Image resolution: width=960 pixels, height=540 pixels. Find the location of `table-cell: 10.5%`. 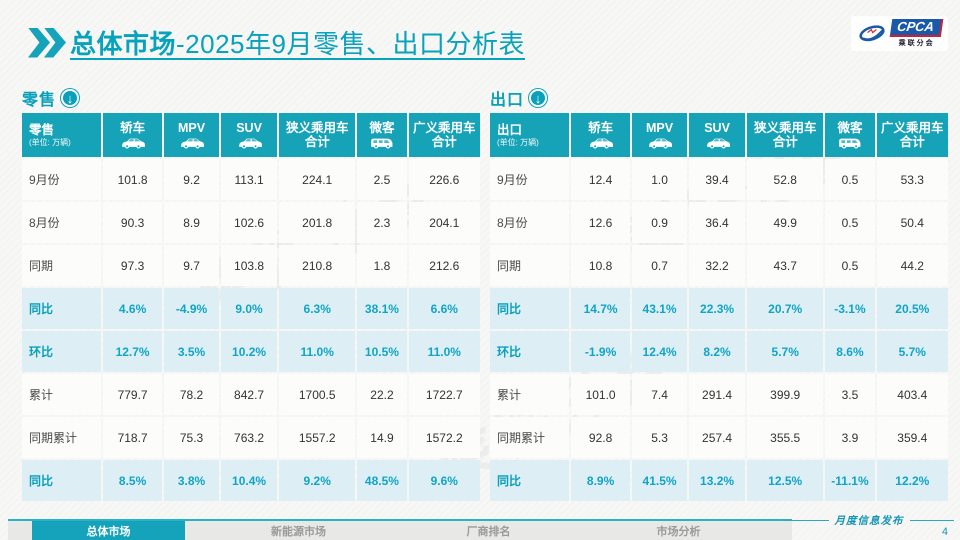

table-cell: 10.5% is located at coordinates (382, 351).